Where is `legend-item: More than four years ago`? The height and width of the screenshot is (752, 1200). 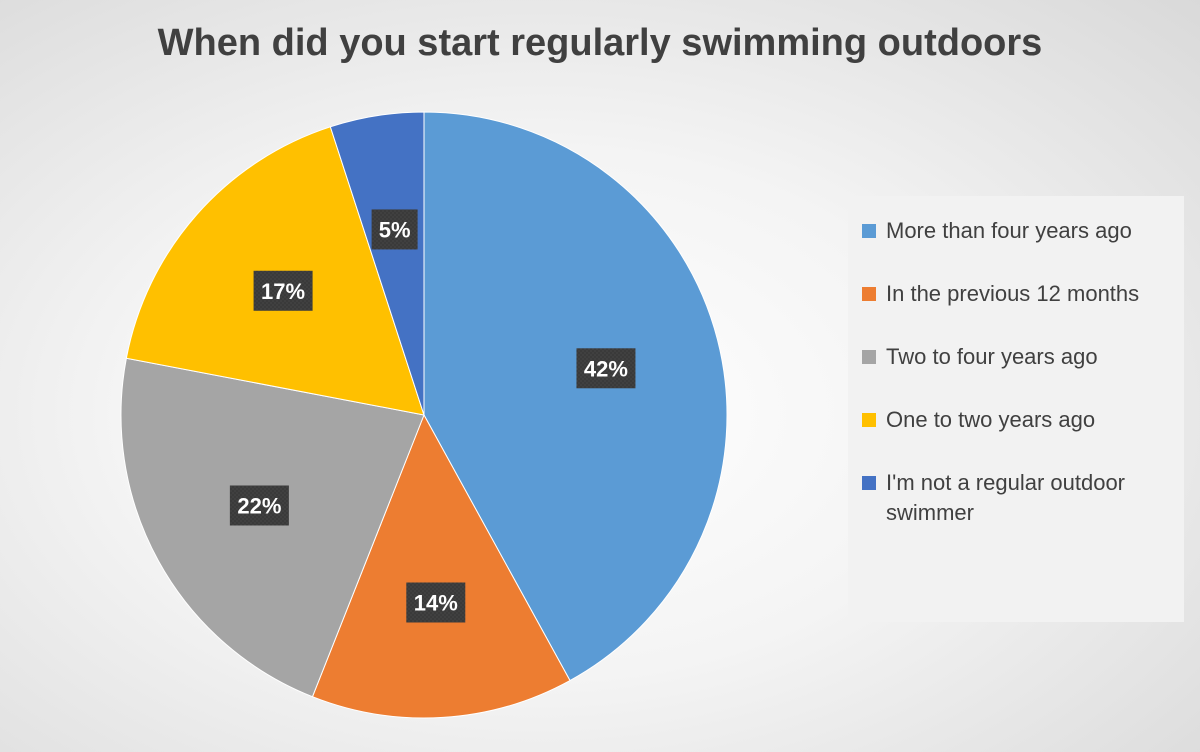
legend-item: More than four years ago is located at coordinates (1018, 231).